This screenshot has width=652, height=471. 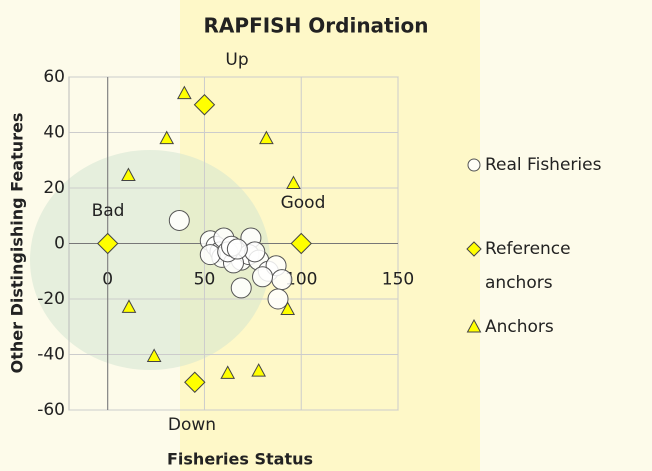 What do you see at coordinates (51, 410) in the screenshot?
I see `y-tick-label: -60` at bounding box center [51, 410].